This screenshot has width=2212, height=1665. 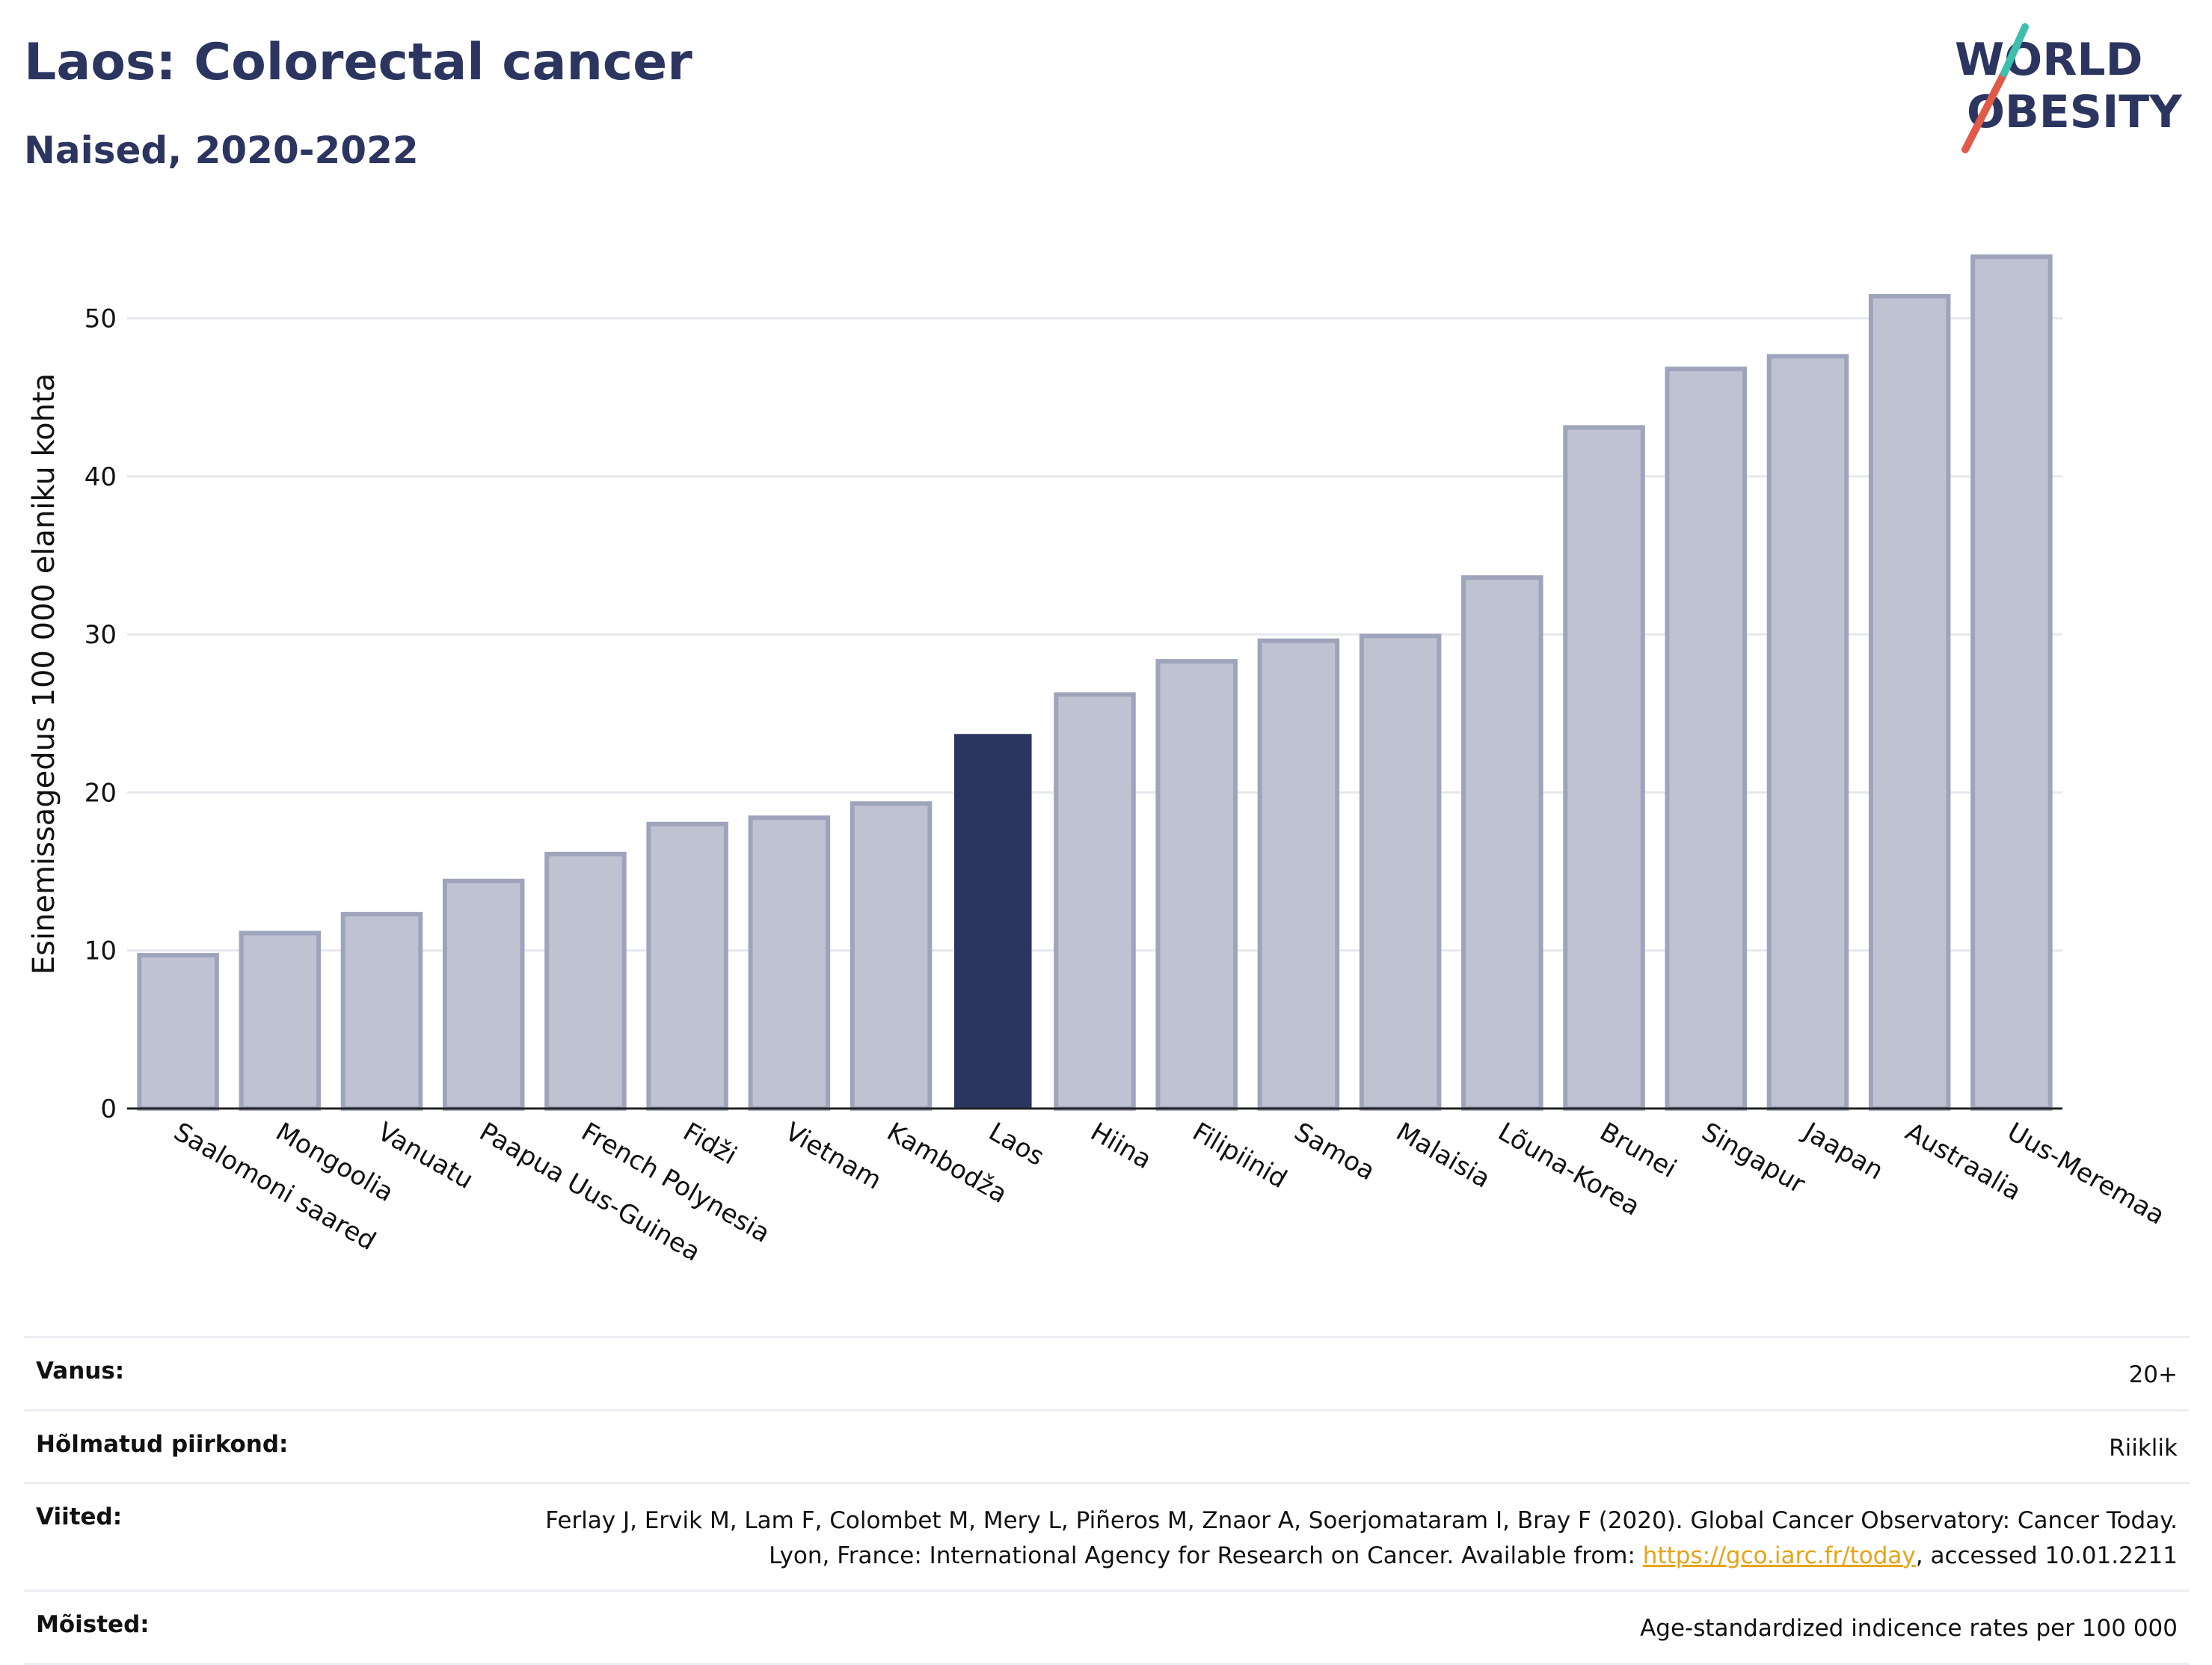 I want to click on x-tick-label: Laos, so click(x=1016, y=1144).